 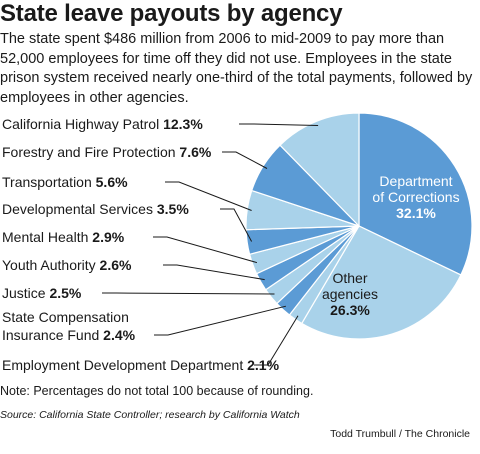 What do you see at coordinates (400, 434) in the screenshot?
I see `chart-credit: Todd Trumbull / The Chronicle` at bounding box center [400, 434].